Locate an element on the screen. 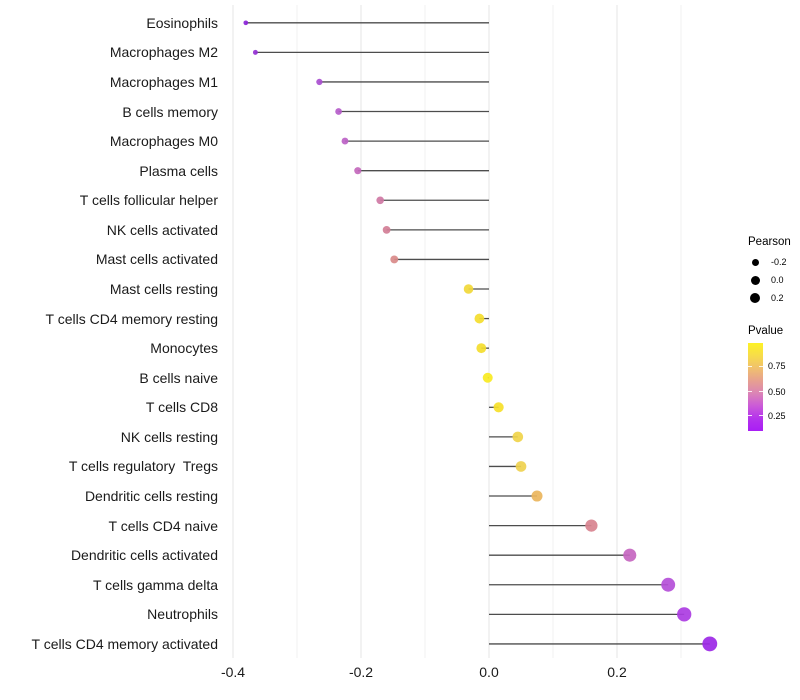 The width and height of the screenshot is (800, 700). size-legend-label: -0.2 is located at coordinates (779, 262).